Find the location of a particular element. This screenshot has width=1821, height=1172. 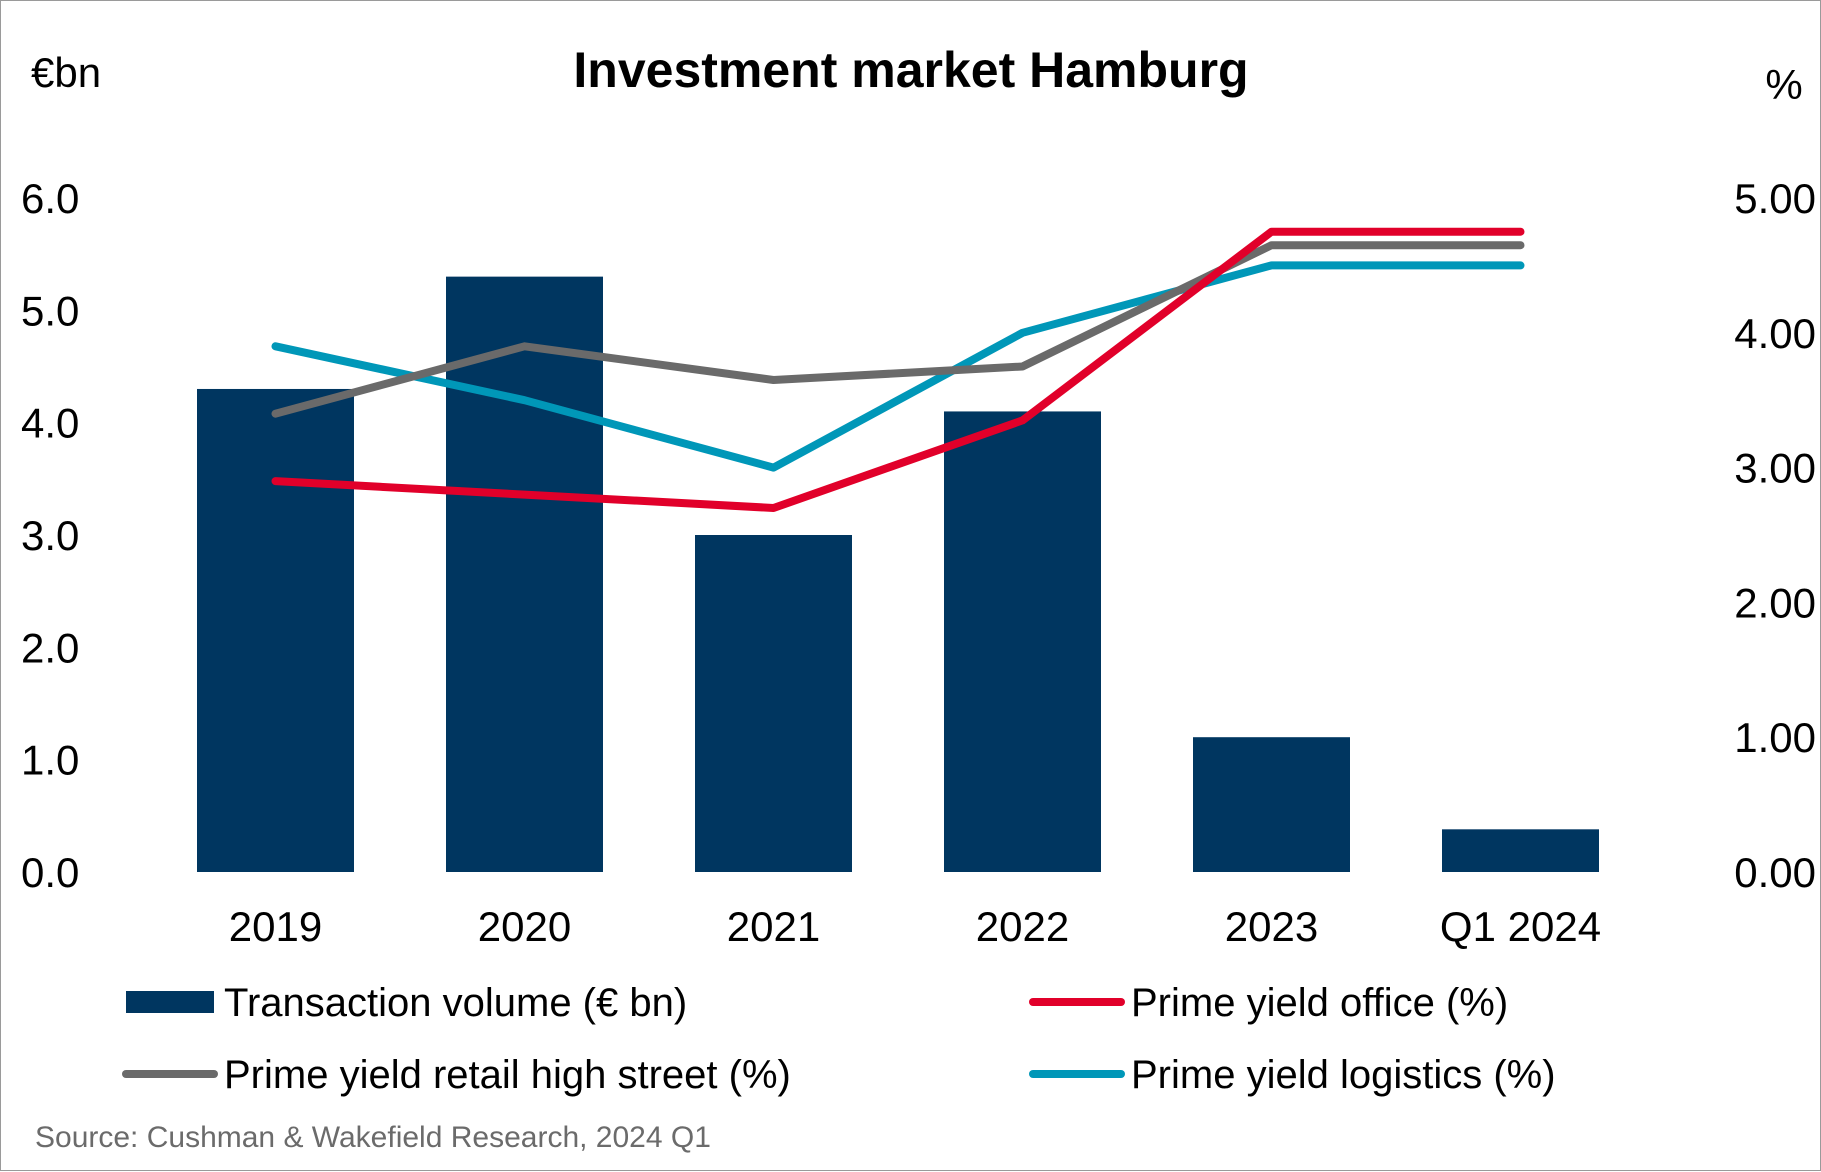

right-tick-label: 4.00 is located at coordinates (1775, 333).